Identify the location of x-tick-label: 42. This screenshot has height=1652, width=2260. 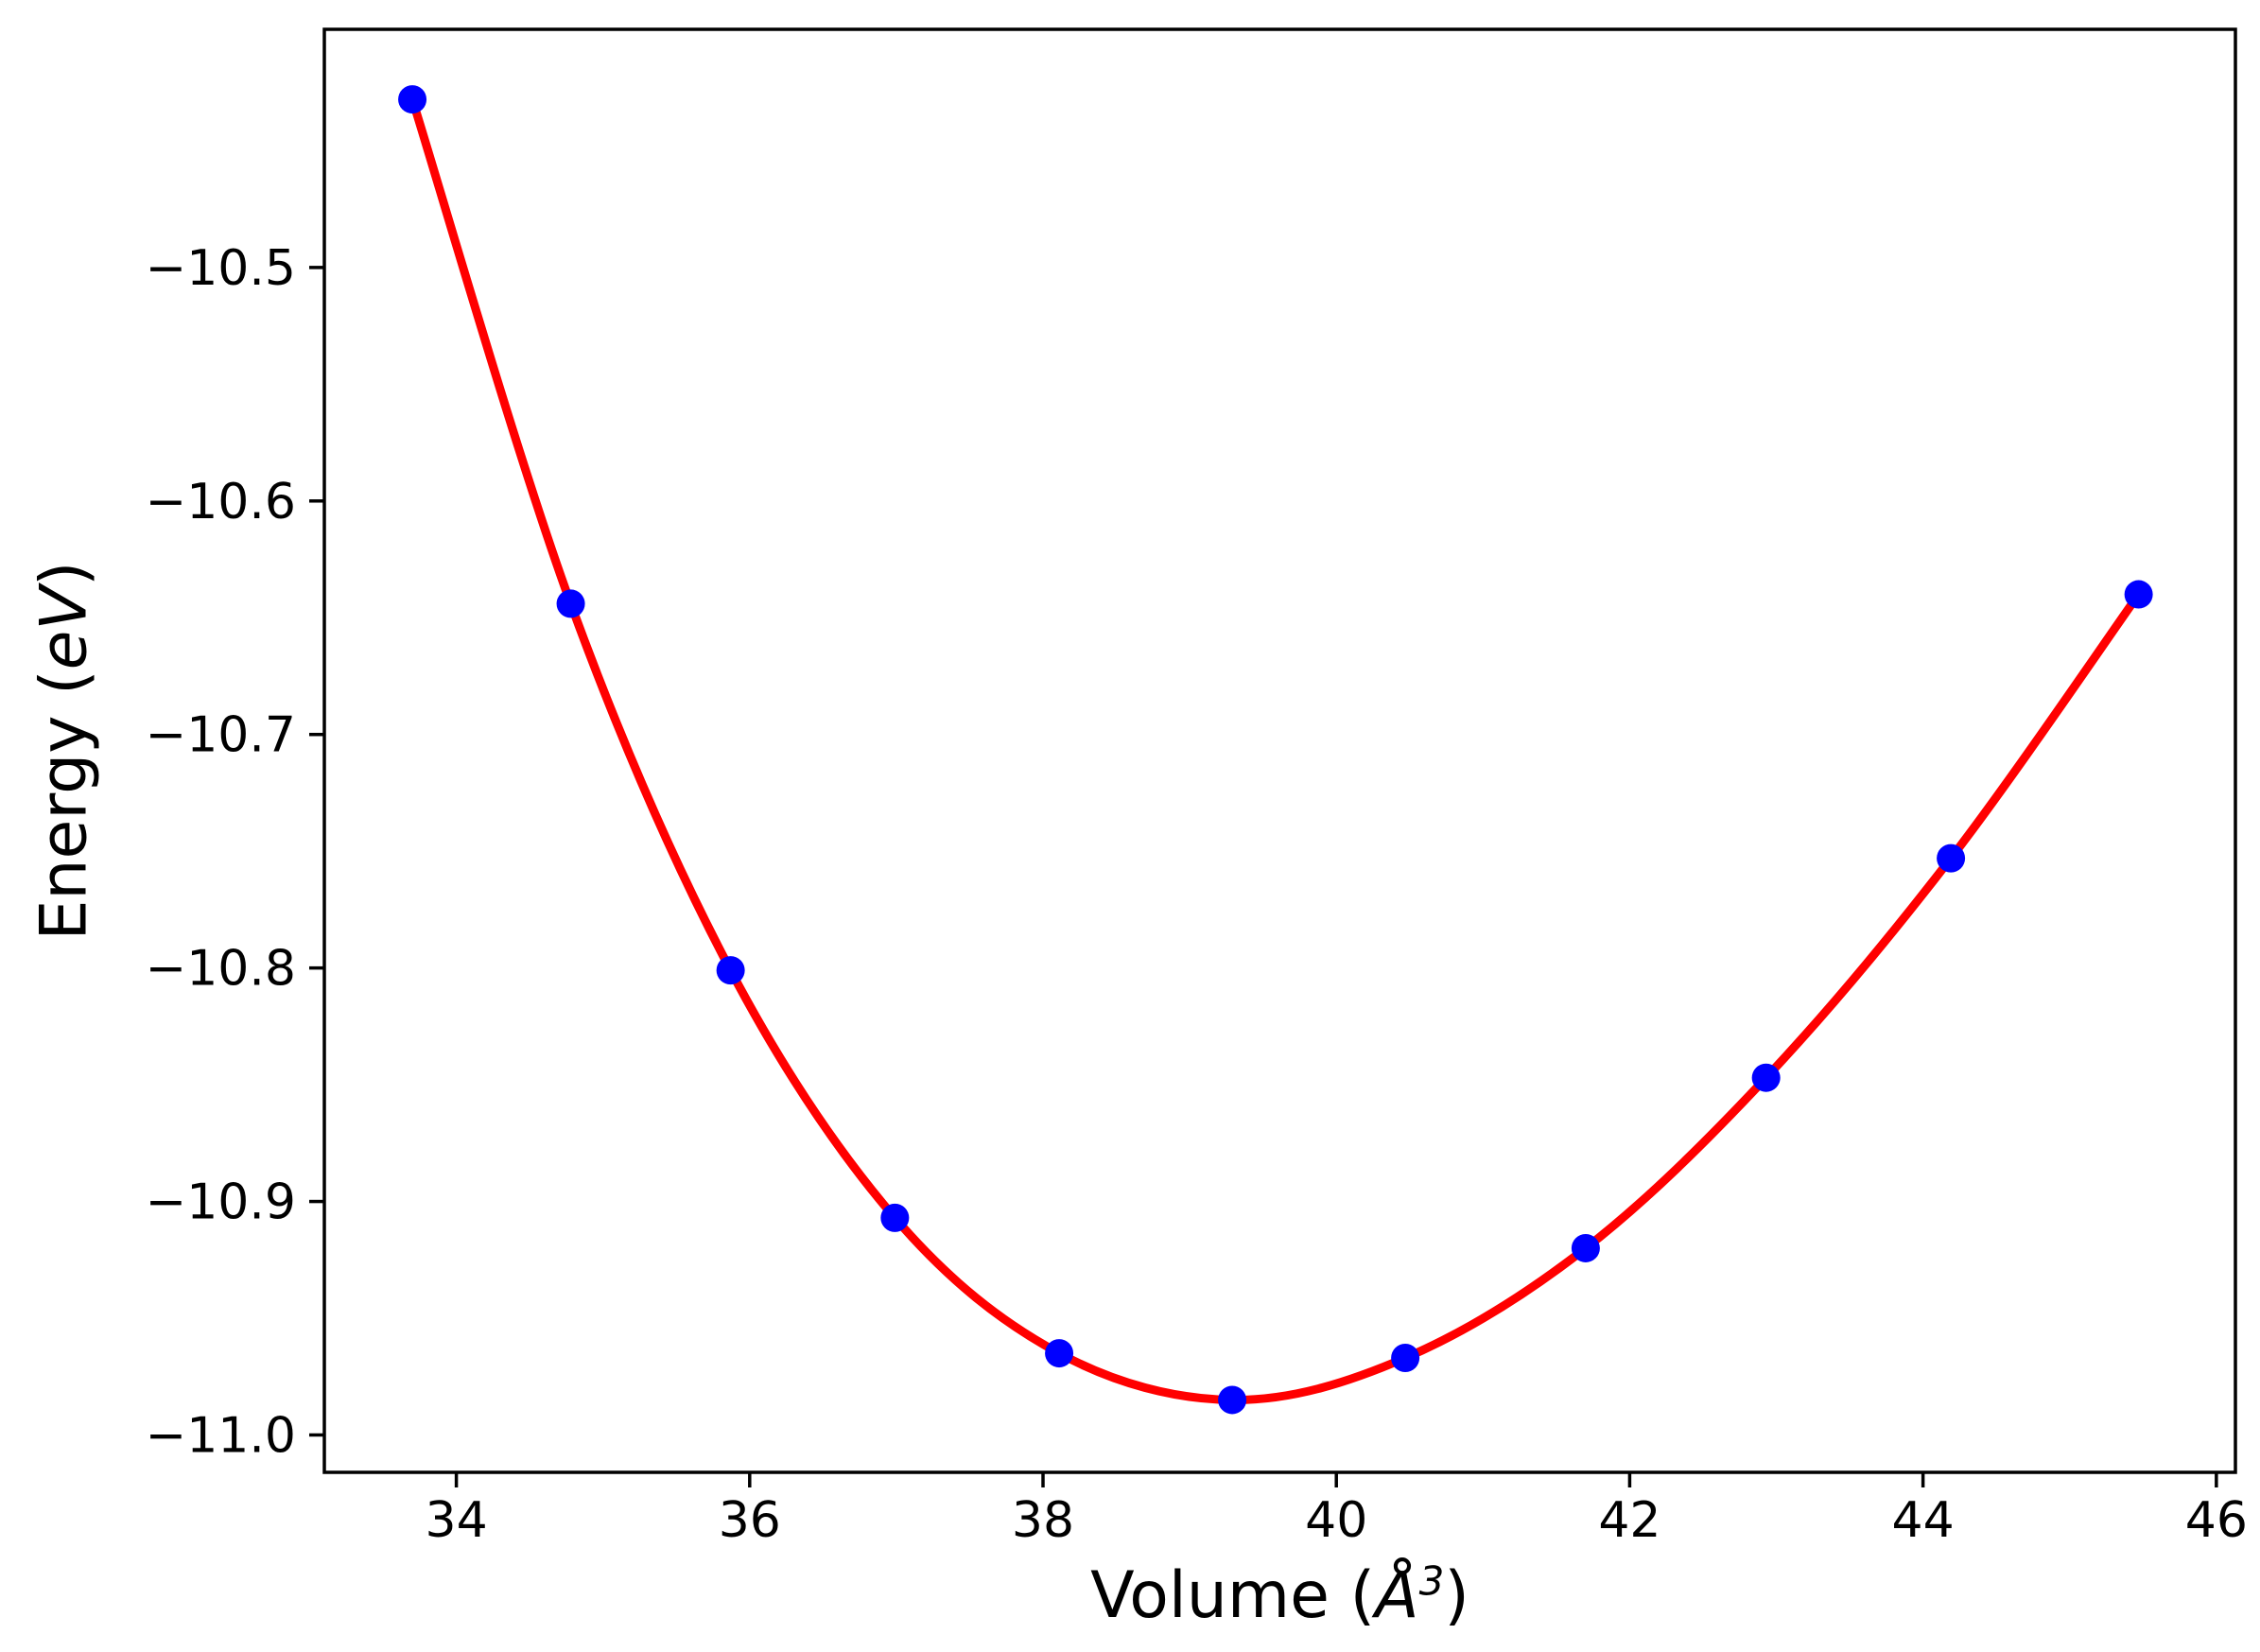
(1629, 1521).